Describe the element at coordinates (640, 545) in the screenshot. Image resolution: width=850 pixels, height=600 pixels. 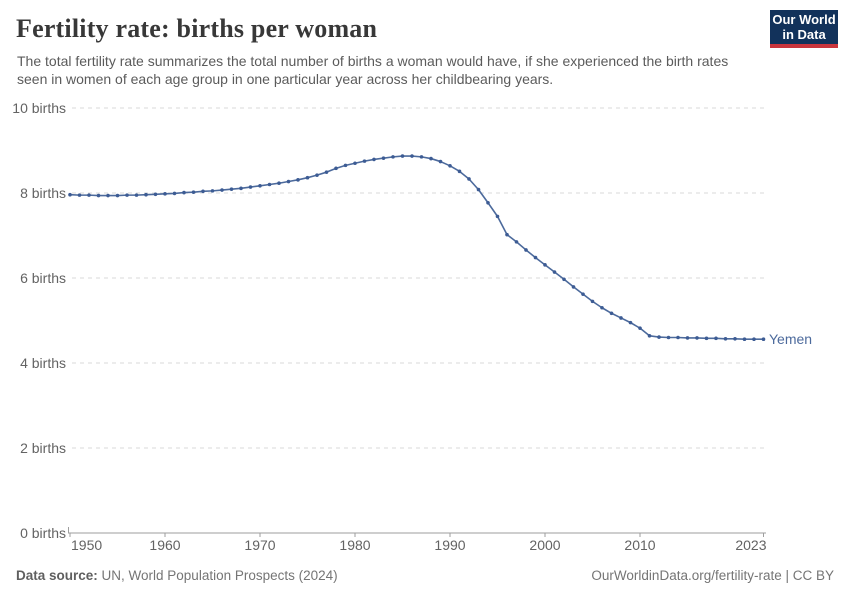
I see `x-axis-label-2010: 2010` at that location.